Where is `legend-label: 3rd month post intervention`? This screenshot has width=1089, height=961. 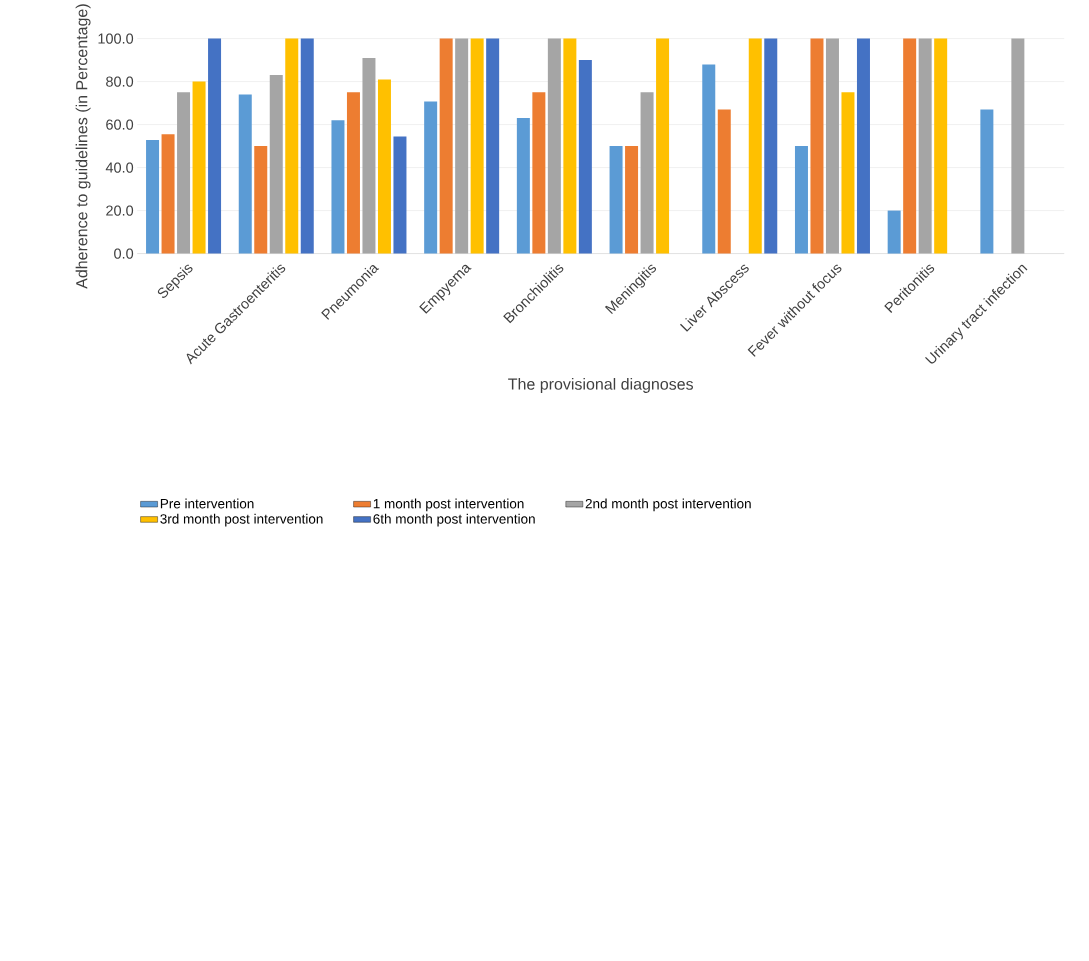
legend-label: 3rd month post intervention is located at coordinates (241, 520).